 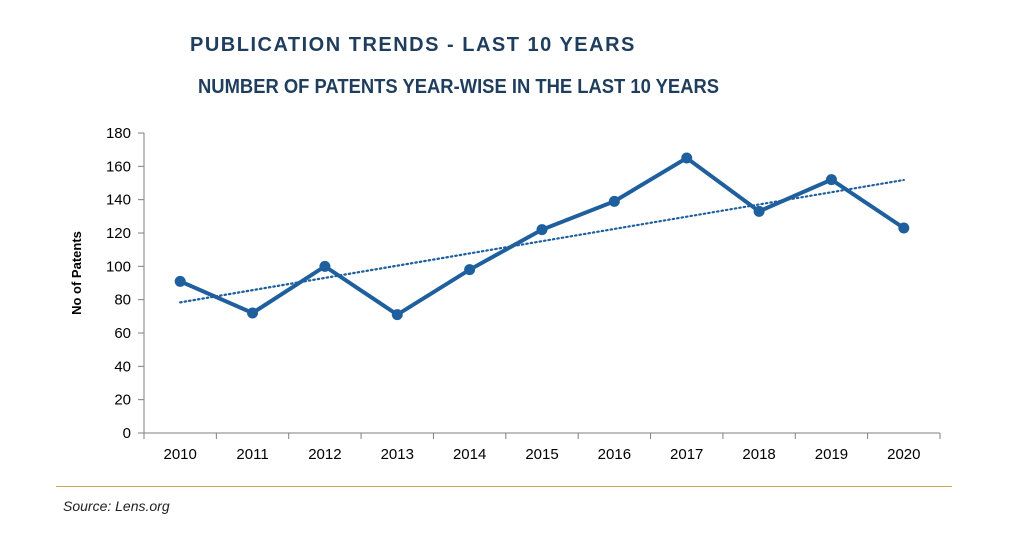 I want to click on y-tick-label: 80, so click(x=122, y=300).